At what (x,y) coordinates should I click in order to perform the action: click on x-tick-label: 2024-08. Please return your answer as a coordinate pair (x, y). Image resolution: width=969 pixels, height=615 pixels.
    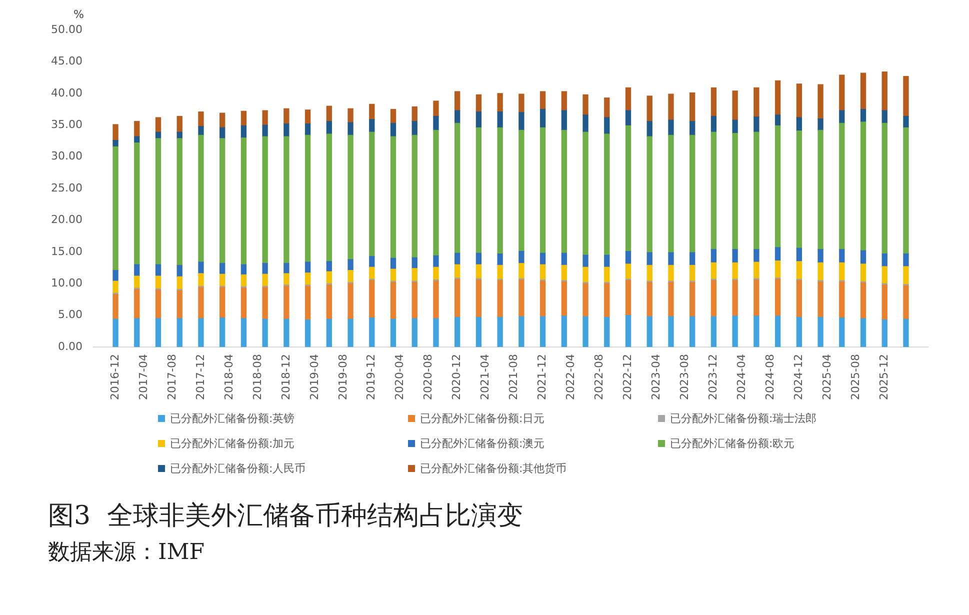
    Looking at the image, I should click on (770, 377).